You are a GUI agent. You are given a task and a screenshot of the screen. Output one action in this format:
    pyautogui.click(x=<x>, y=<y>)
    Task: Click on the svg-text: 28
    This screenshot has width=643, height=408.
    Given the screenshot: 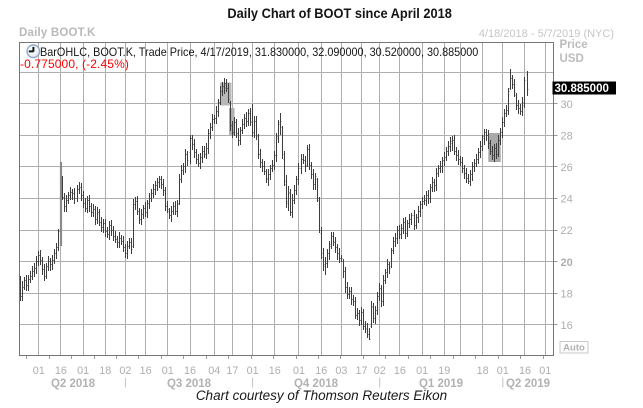 What is the action you would take?
    pyautogui.click(x=567, y=136)
    